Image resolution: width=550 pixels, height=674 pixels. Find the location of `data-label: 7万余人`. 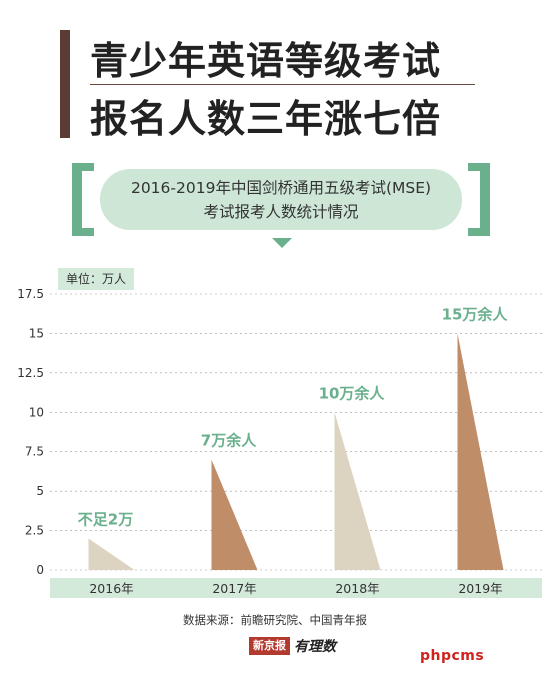

data-label: 7万余人 is located at coordinates (229, 441).